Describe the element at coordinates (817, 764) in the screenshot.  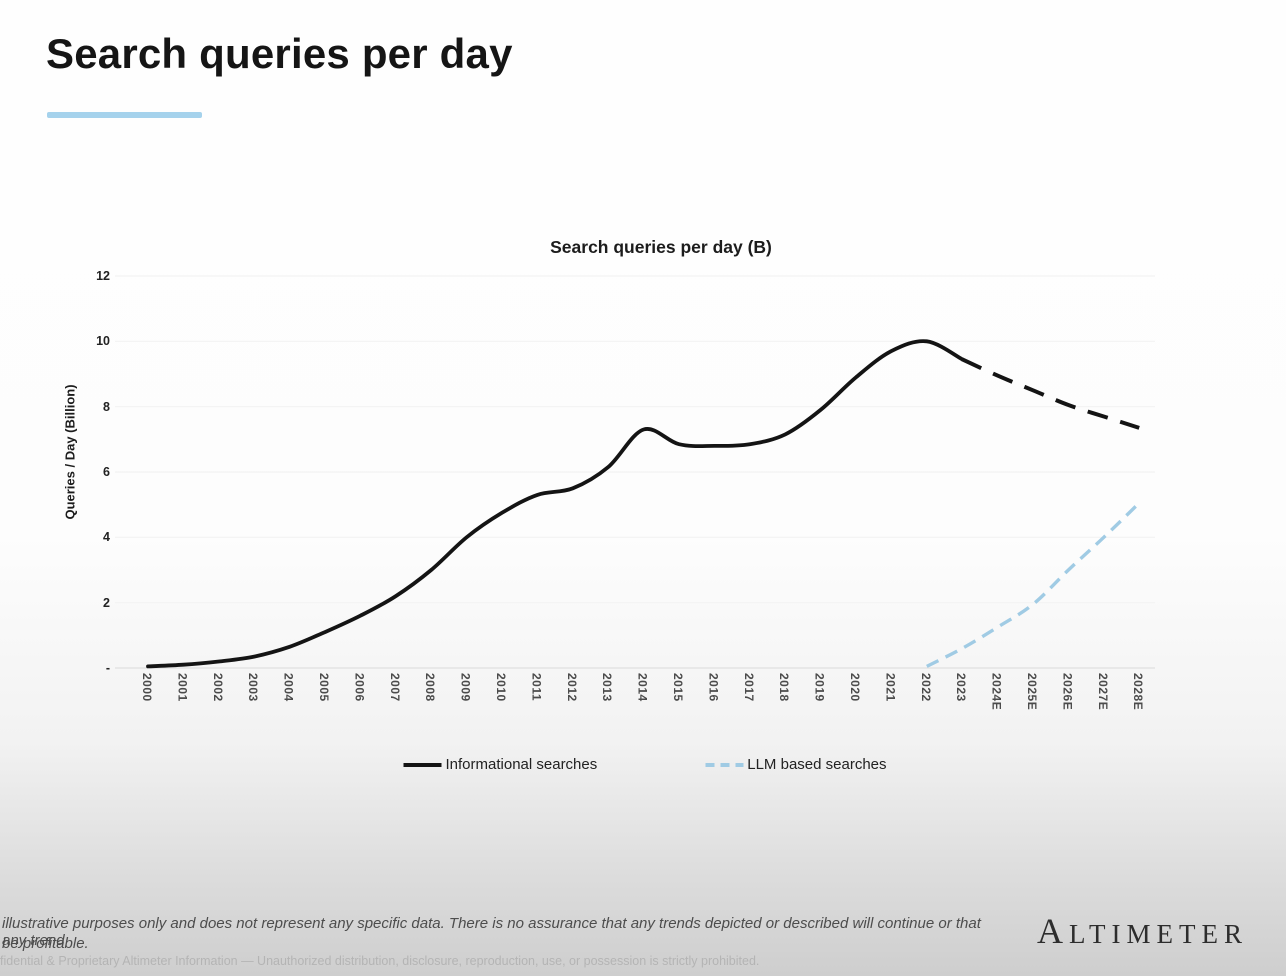
I see `legend-label-llm: LLM based searches` at that location.